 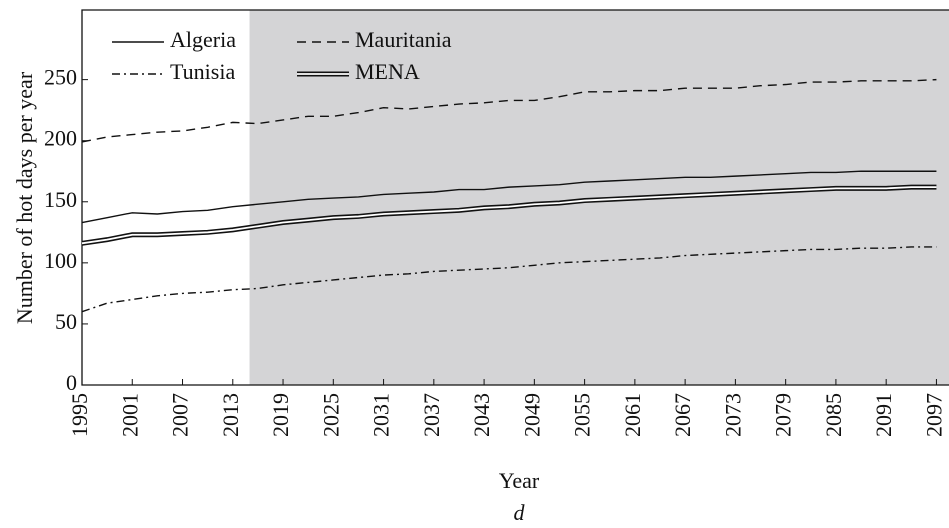 I want to click on x-tick-label: 2091, so click(x=883, y=415).